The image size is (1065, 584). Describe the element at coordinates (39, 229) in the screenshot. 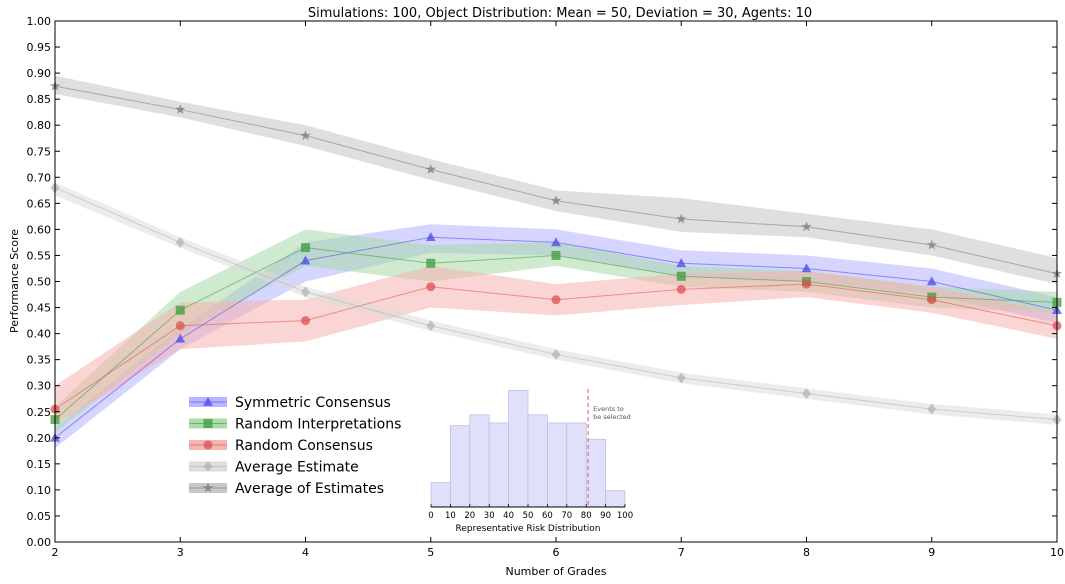

I see `y-tick-label: 0.60` at that location.